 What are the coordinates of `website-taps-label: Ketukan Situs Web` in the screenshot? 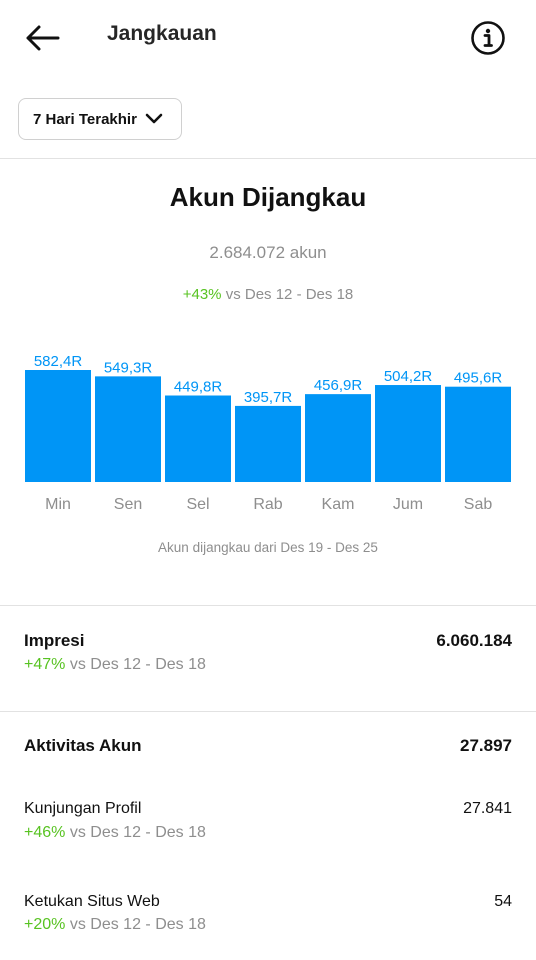 It's located at (92, 901).